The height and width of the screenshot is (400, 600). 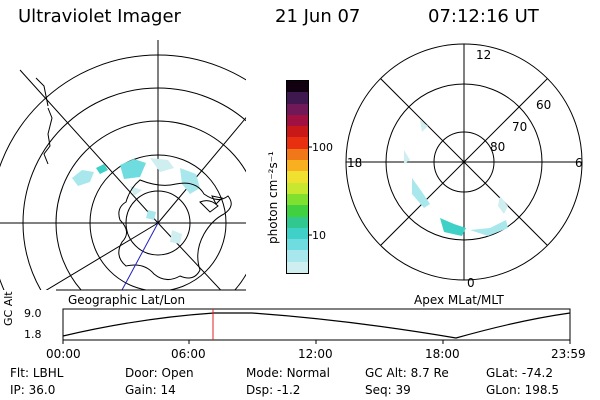 I want to click on mlt-label-6: 6, so click(x=579, y=163).